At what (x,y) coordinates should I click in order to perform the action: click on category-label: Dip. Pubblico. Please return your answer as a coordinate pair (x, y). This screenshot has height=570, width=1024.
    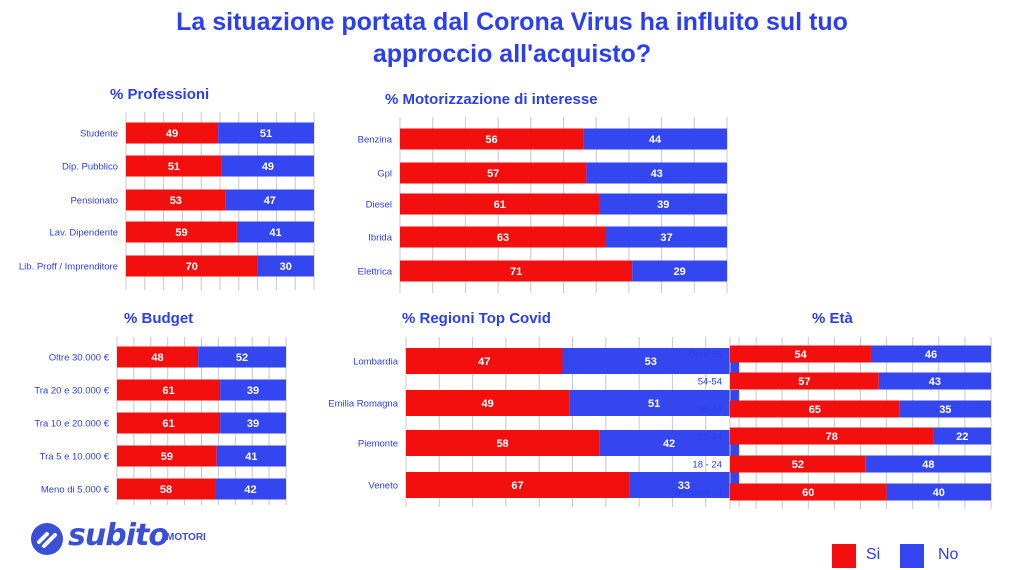
    Looking at the image, I should click on (90, 167).